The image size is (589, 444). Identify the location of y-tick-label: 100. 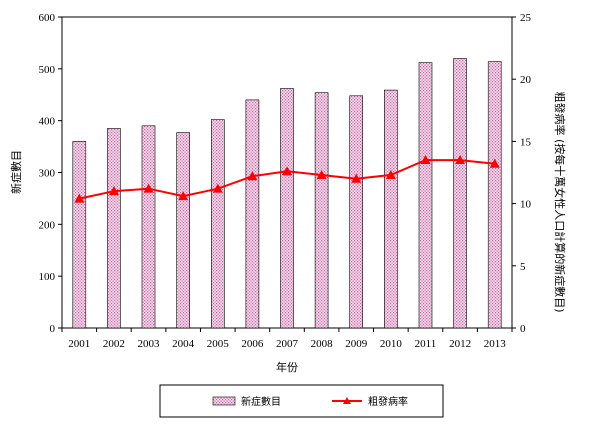
(47, 277).